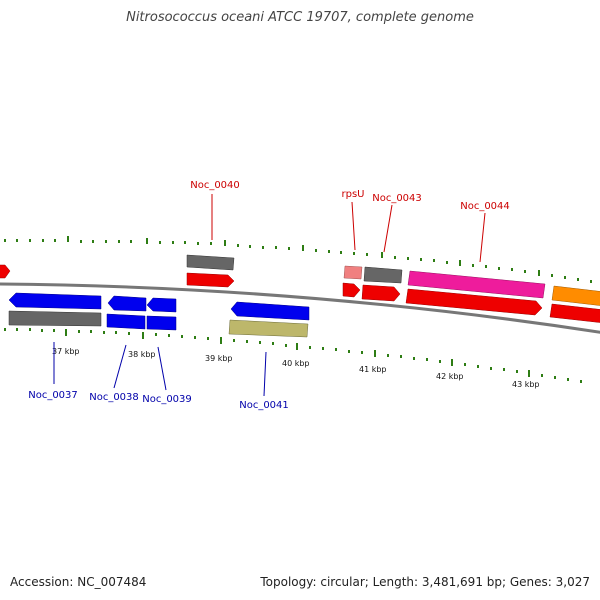  What do you see at coordinates (66, 351) in the screenshot?
I see `scale-label-37kbp: 37 kbp` at bounding box center [66, 351].